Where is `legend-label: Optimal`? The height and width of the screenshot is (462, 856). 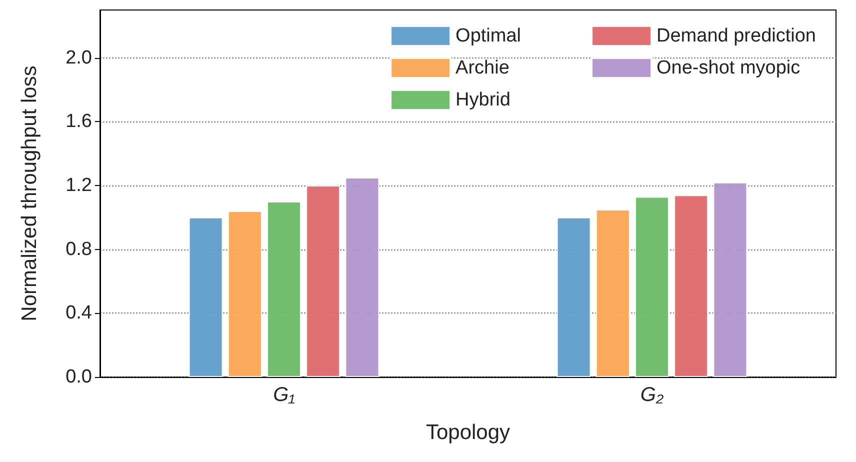 legend-label: Optimal is located at coordinates (489, 36).